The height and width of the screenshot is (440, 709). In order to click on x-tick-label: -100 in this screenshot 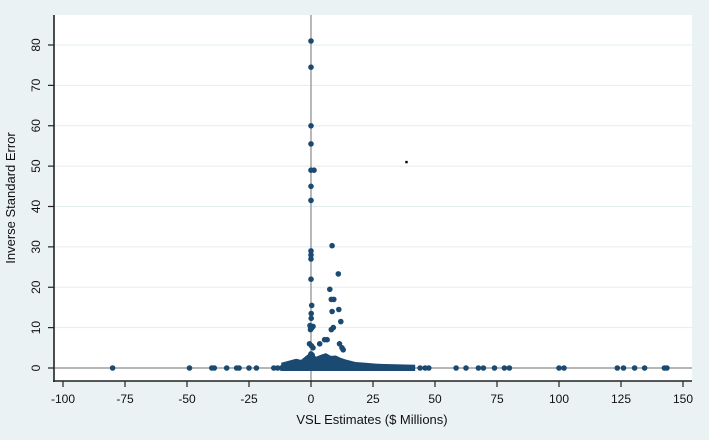, I will do `click(63, 399)`.